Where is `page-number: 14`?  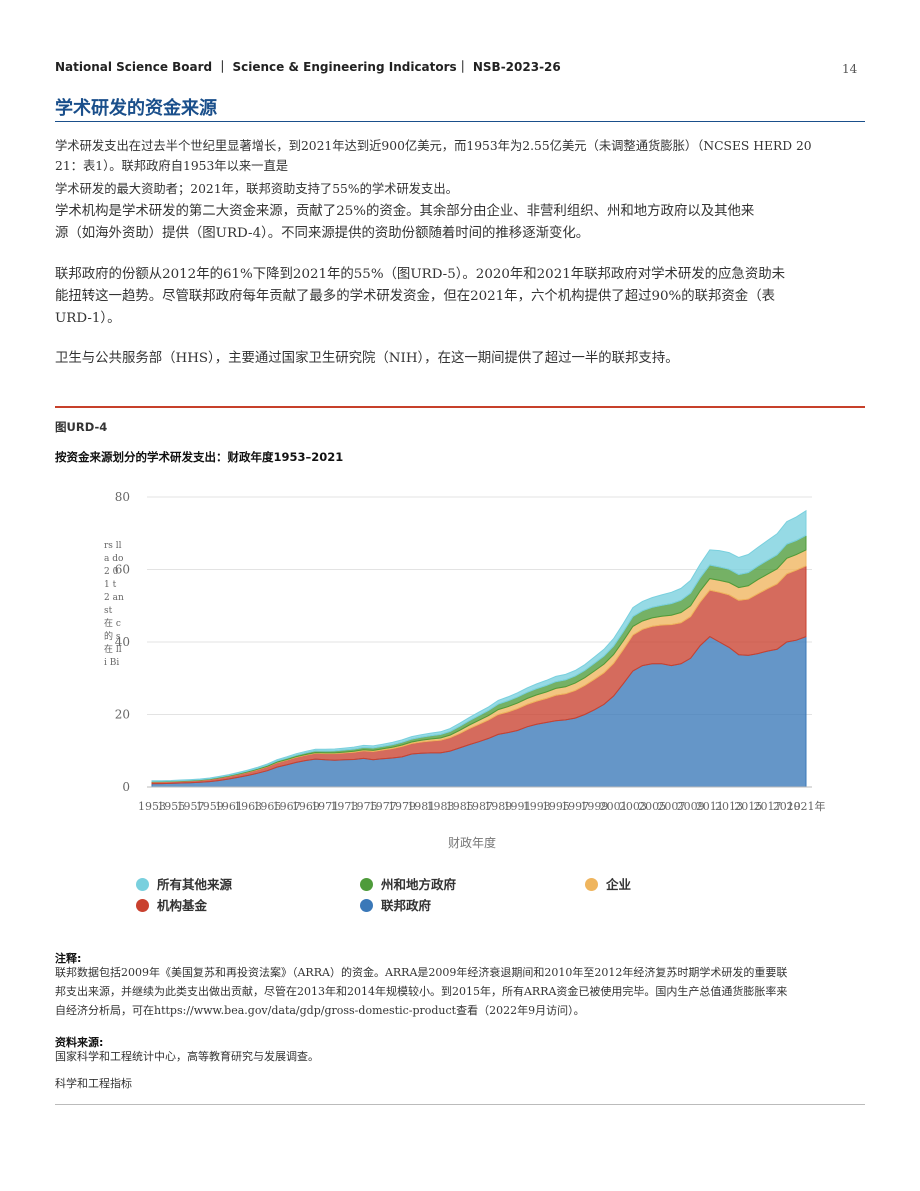 page-number: 14 is located at coordinates (850, 69).